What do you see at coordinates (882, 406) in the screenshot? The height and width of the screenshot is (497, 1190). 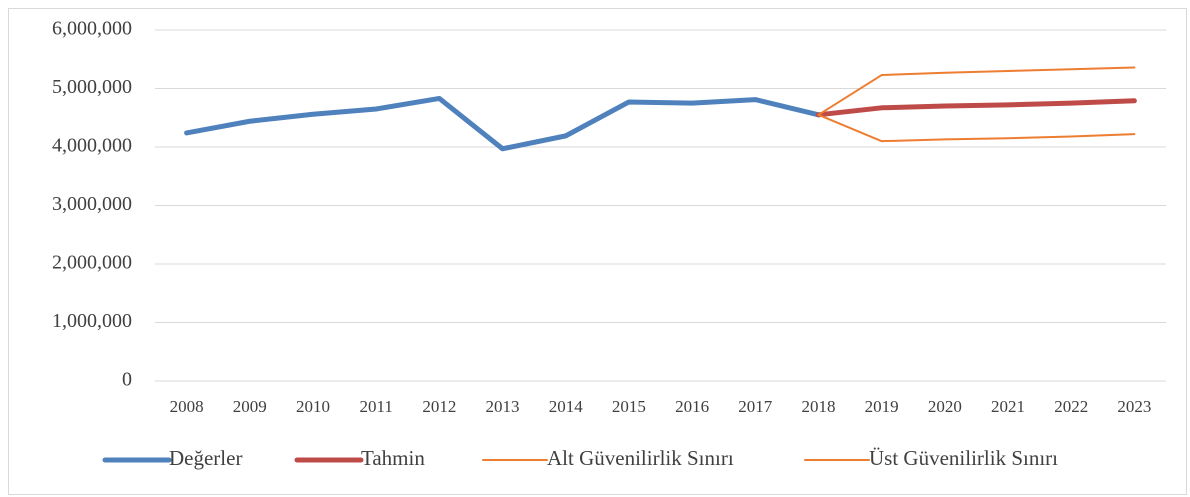 I see `x-tick-label: 2019` at bounding box center [882, 406].